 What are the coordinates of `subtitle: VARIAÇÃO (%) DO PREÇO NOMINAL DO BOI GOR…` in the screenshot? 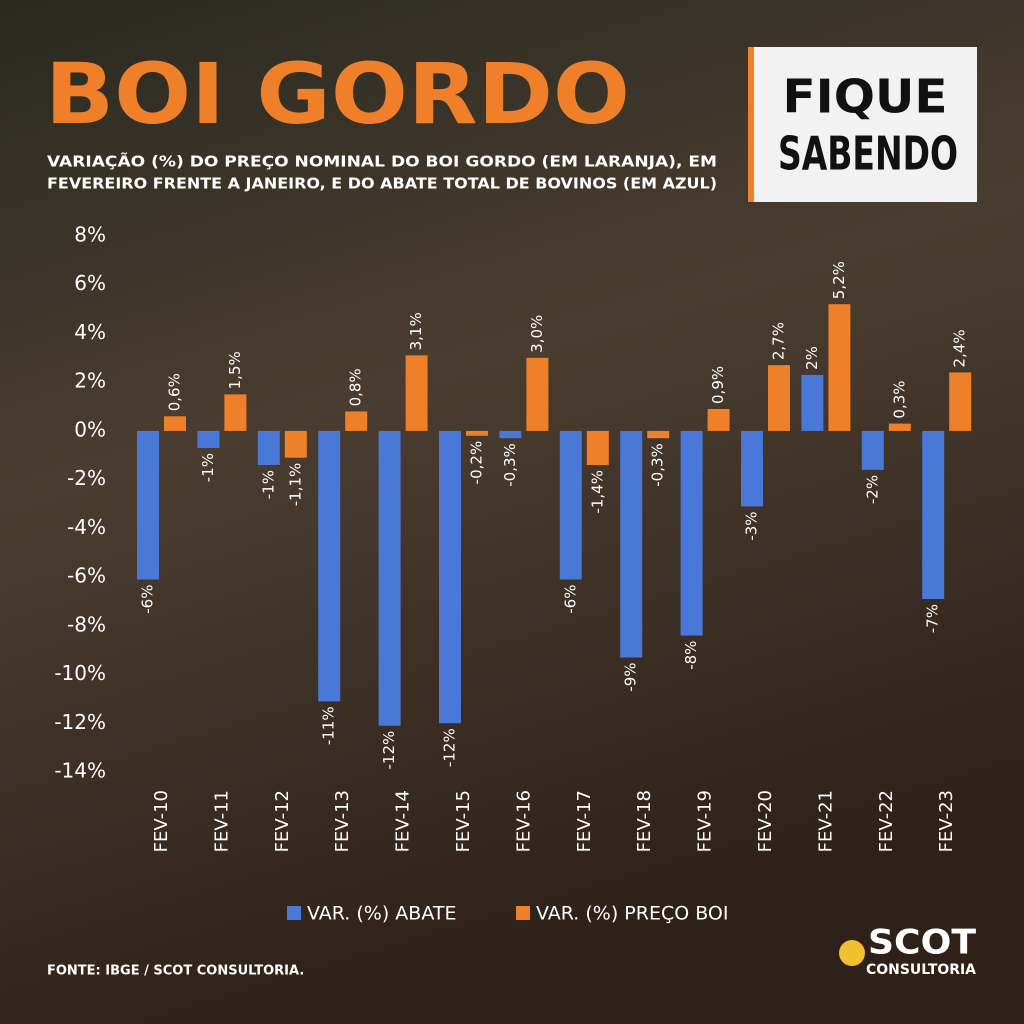 It's located at (382, 161).